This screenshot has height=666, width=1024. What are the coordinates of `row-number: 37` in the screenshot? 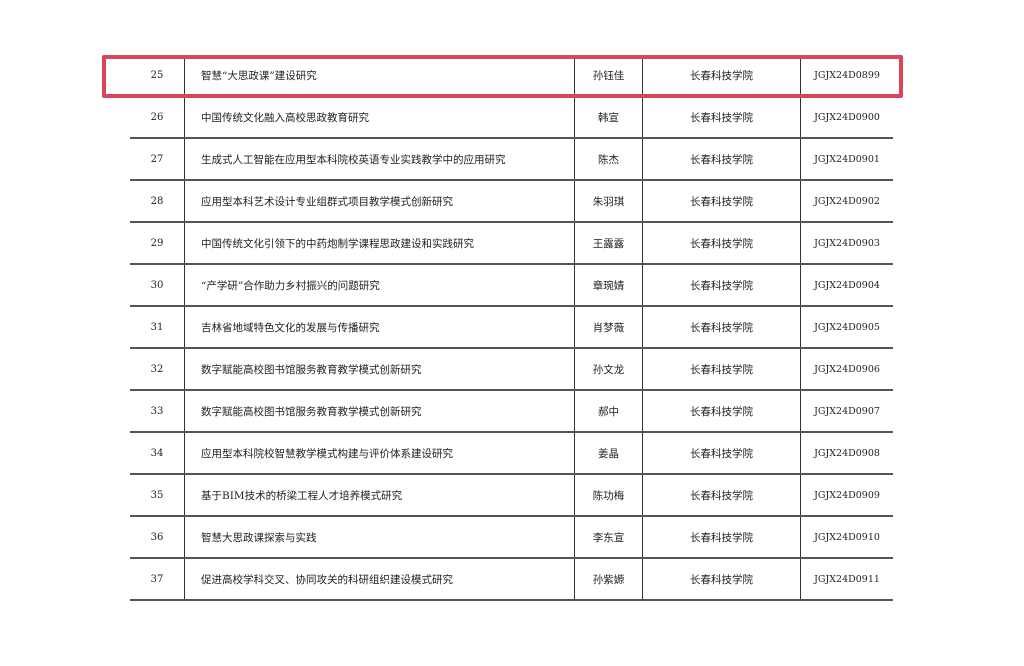 It's located at (157, 579).